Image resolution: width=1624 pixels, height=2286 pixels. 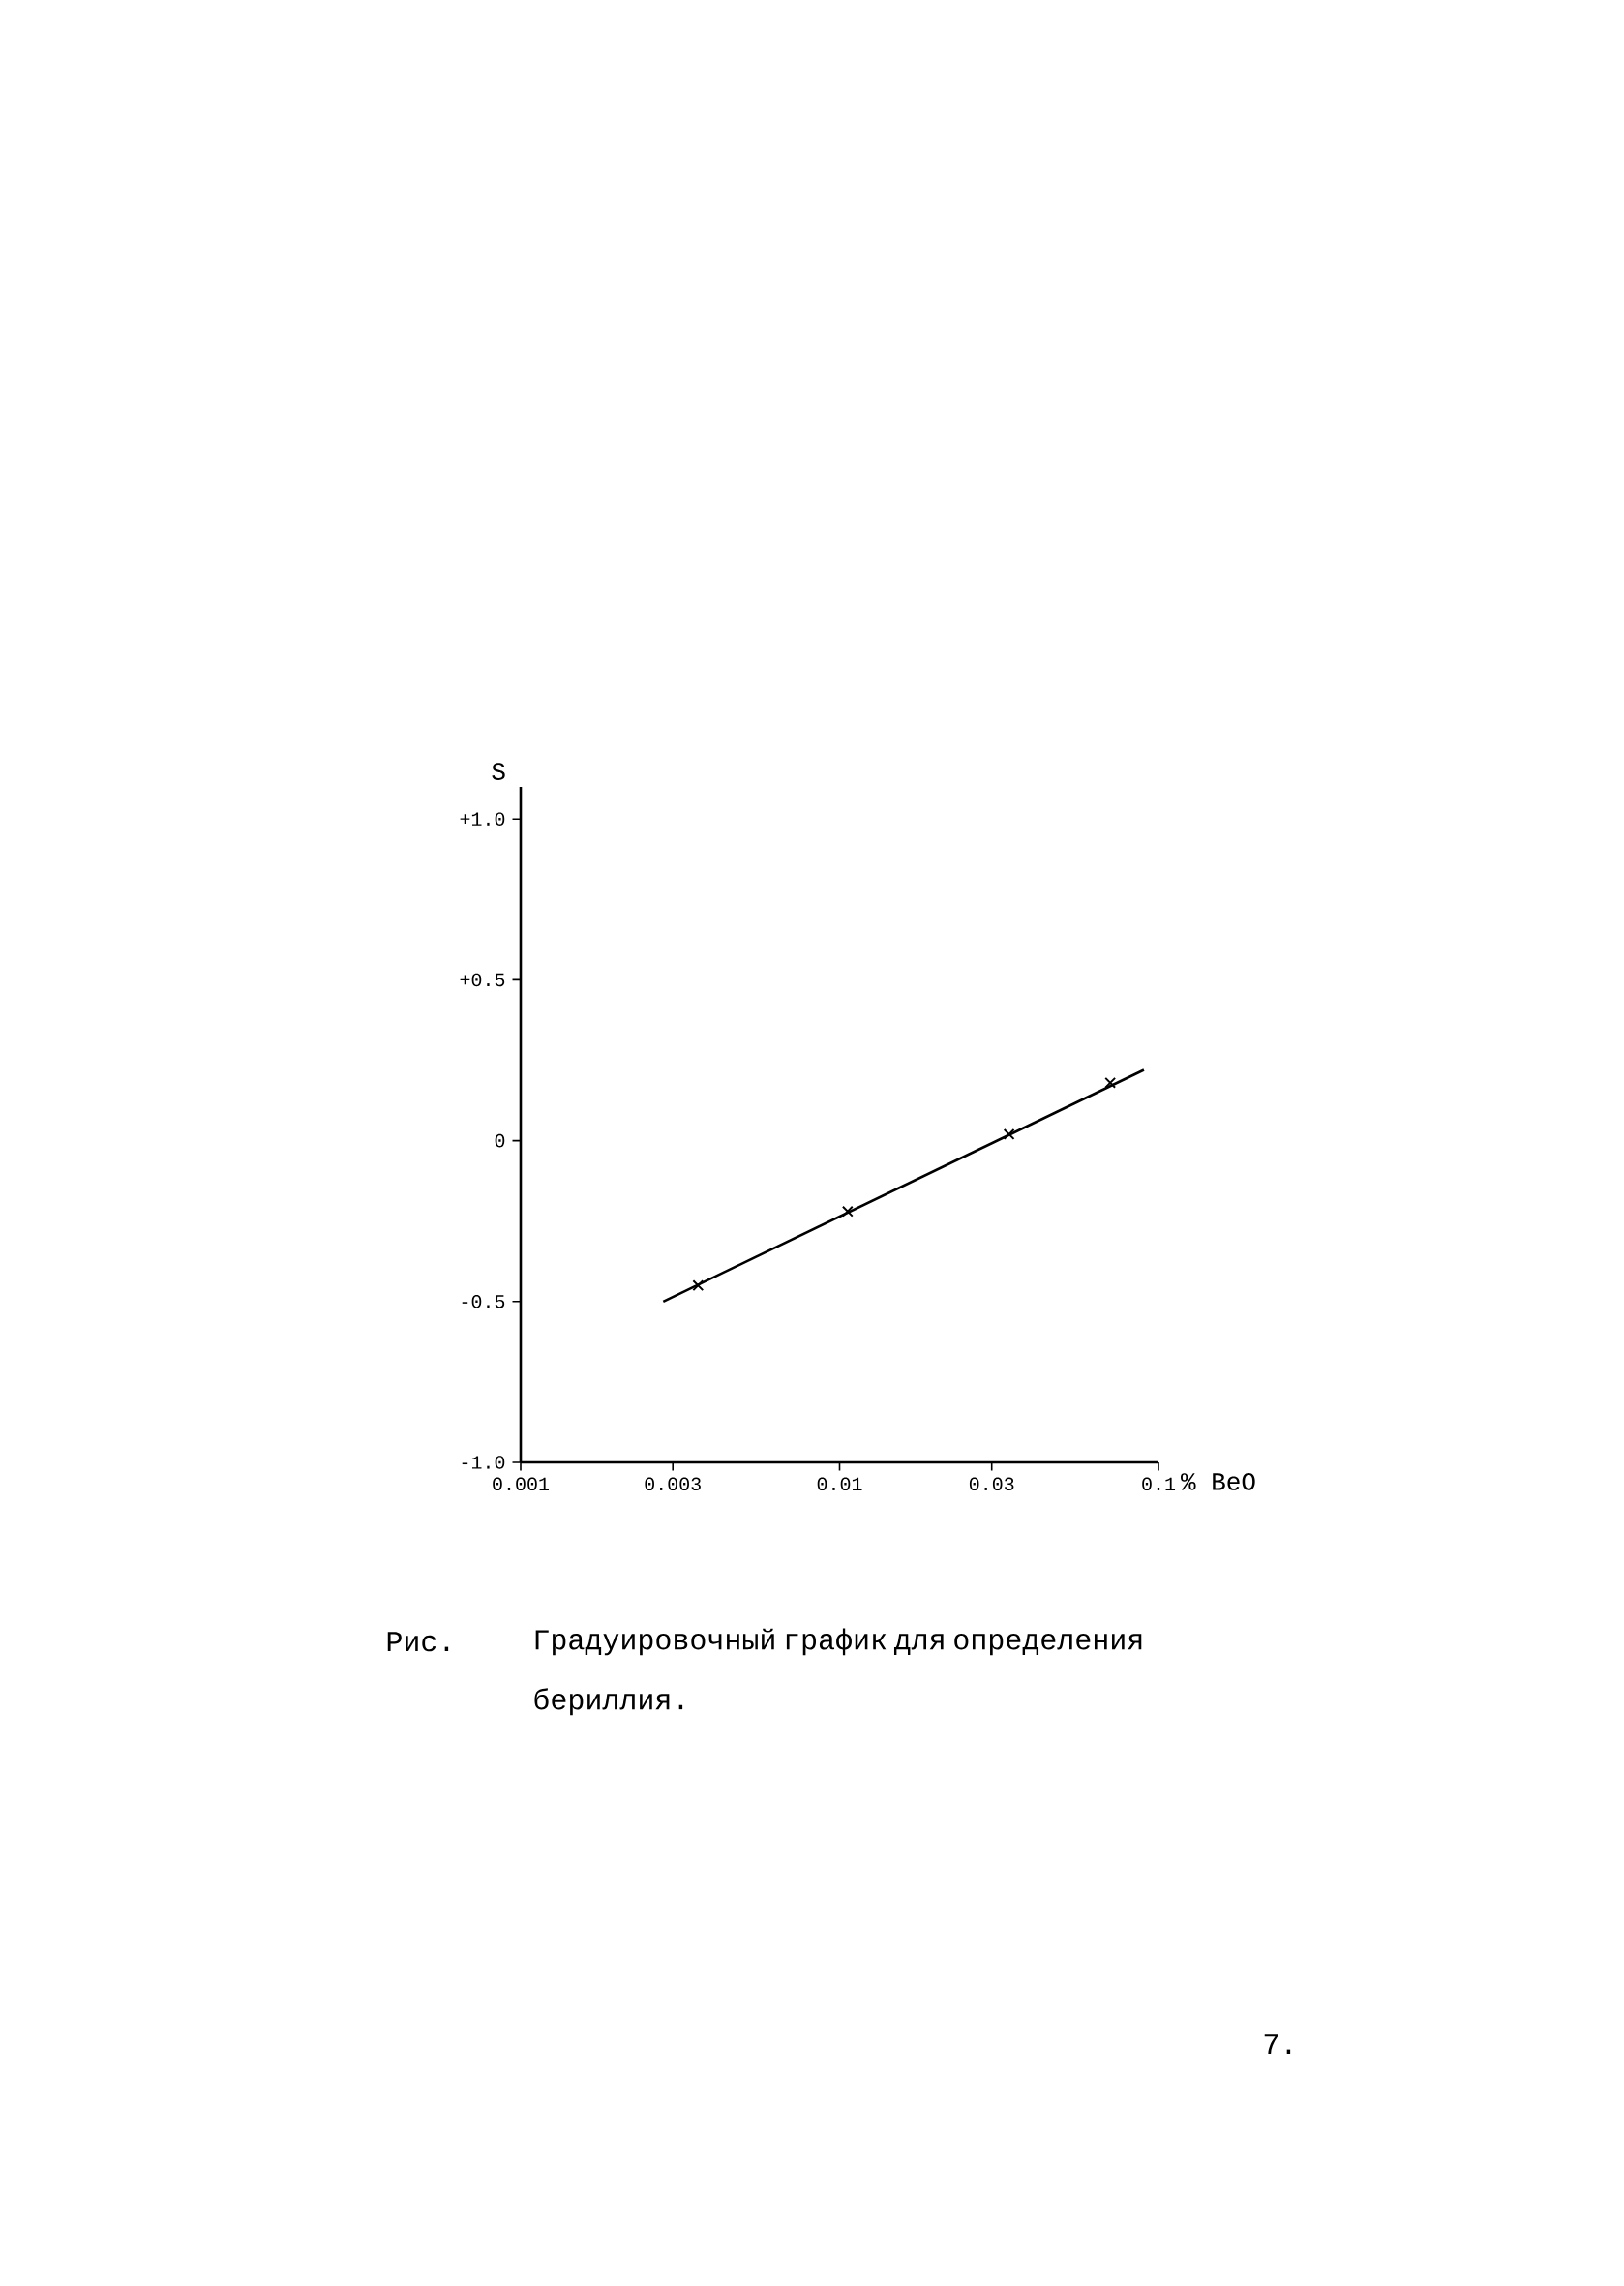 I want to click on text: Рис., so click(x=418, y=1642).